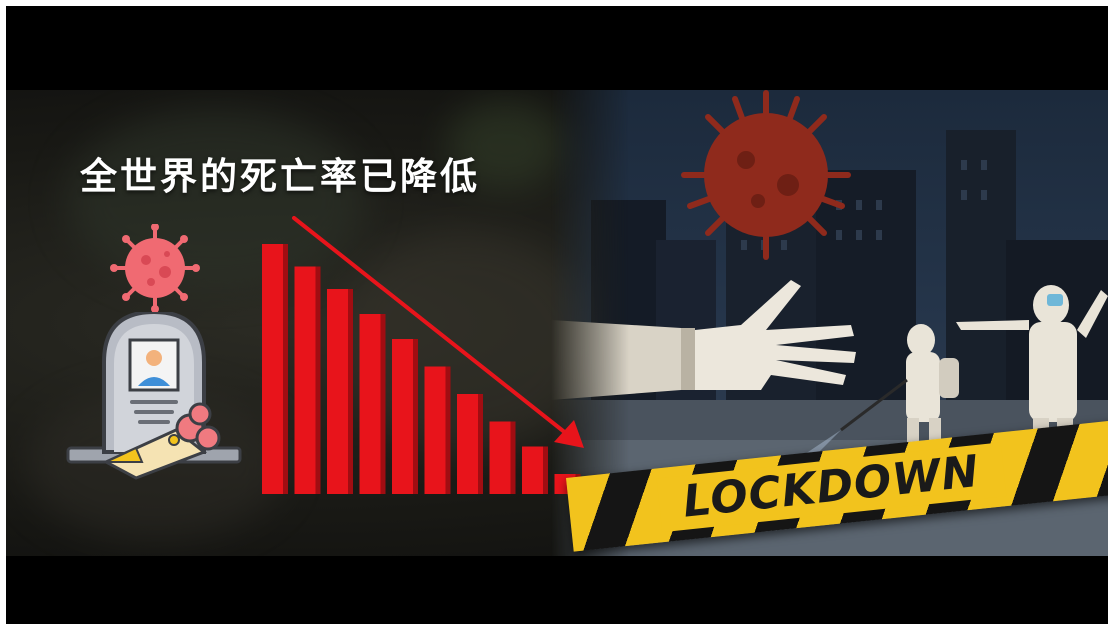 Image resolution: width=1114 pixels, height=630 pixels. I want to click on down-arrow-icon, so click(433, 328).